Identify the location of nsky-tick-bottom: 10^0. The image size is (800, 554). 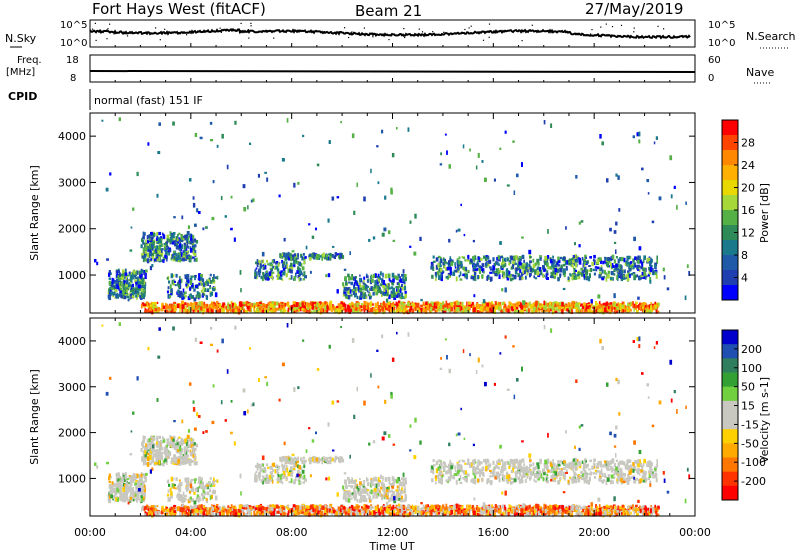
(73, 43).